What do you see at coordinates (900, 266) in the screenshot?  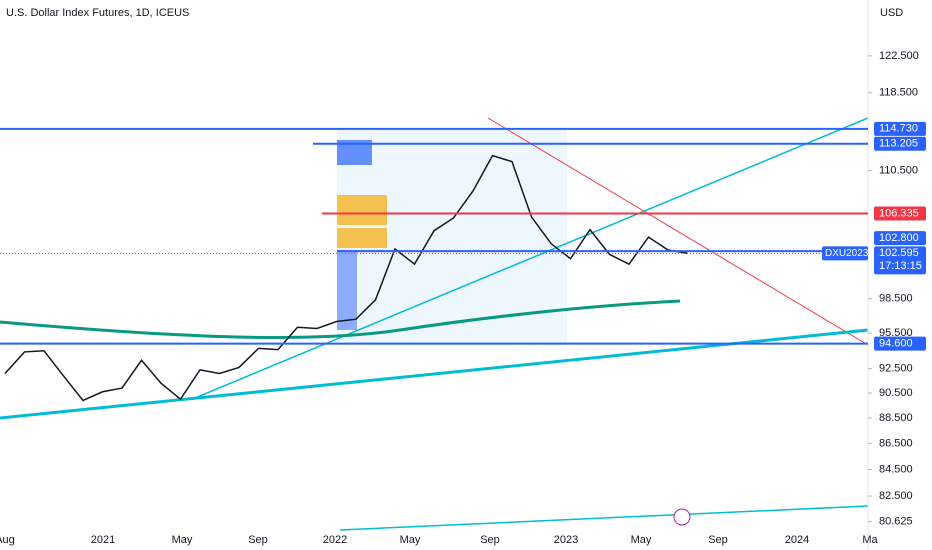 I see `countdown: 17:13:15` at bounding box center [900, 266].